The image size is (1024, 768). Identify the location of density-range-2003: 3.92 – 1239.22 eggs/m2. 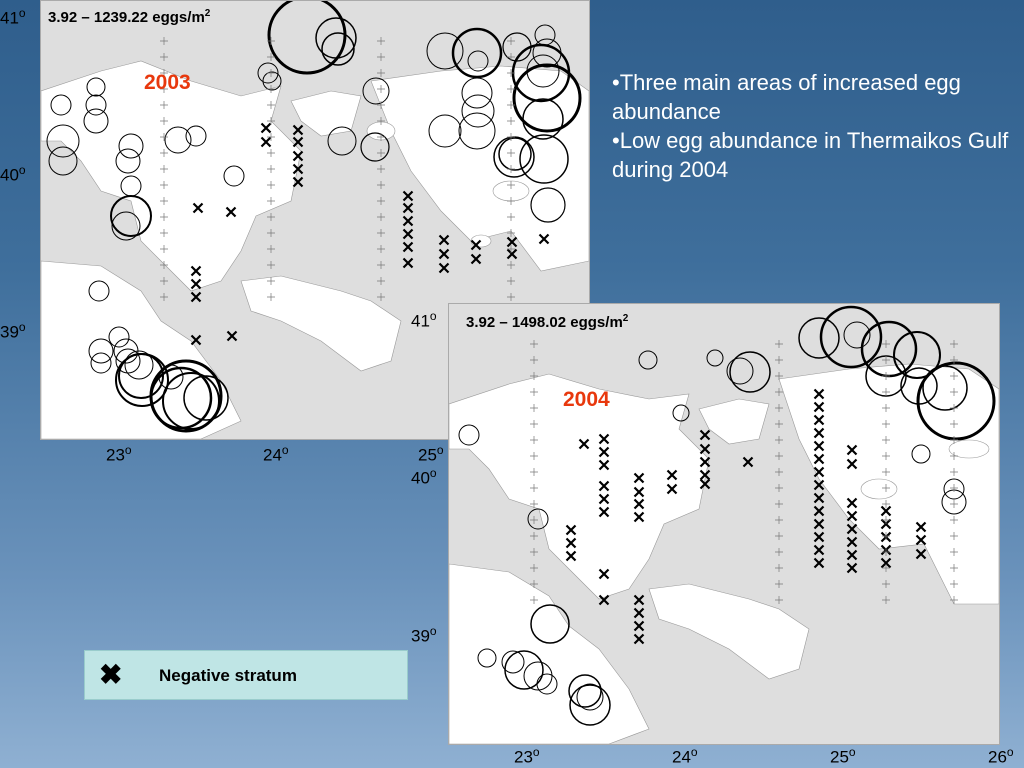
(129, 17).